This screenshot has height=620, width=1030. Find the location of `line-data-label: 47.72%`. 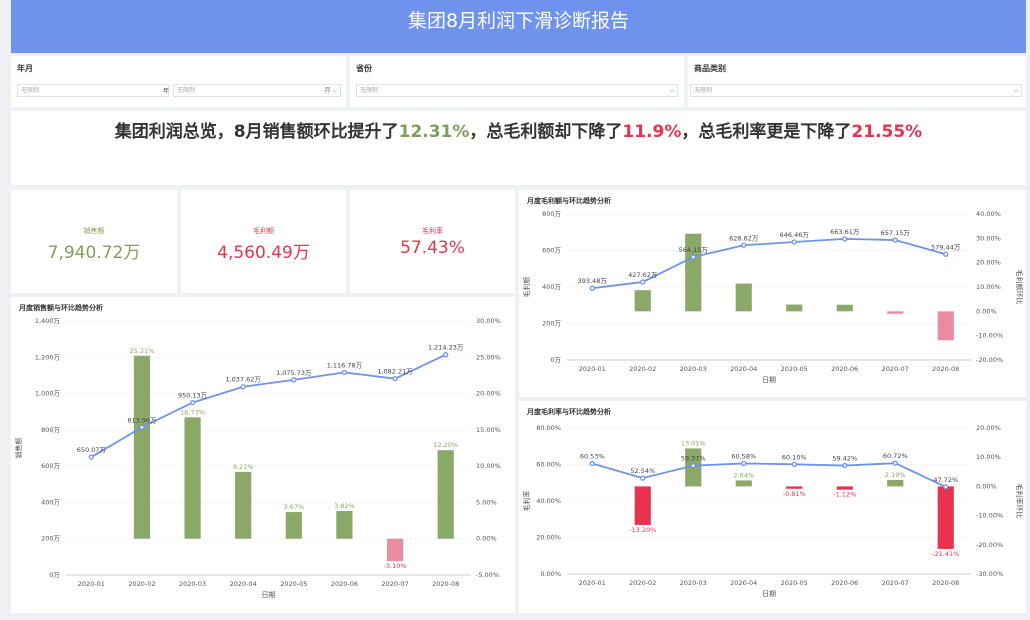

line-data-label: 47.72% is located at coordinates (945, 480).